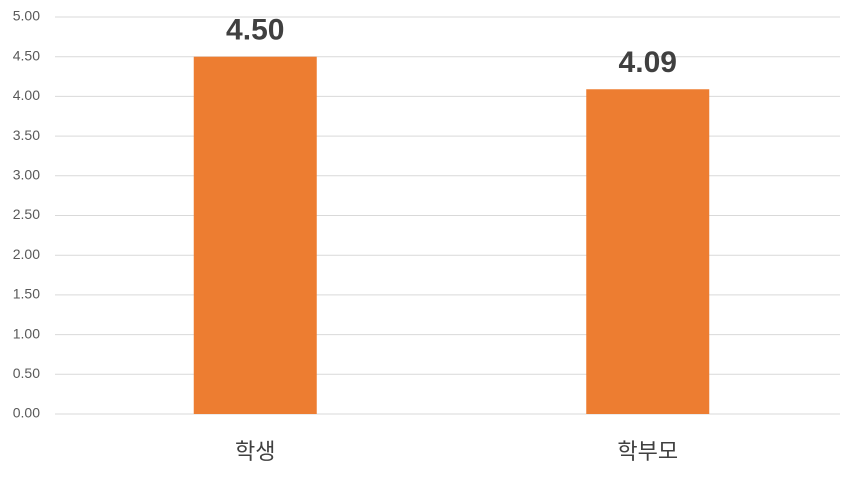 This screenshot has height=482, width=854. What do you see at coordinates (26, 135) in the screenshot?
I see `y-tick-label: 3.50` at bounding box center [26, 135].